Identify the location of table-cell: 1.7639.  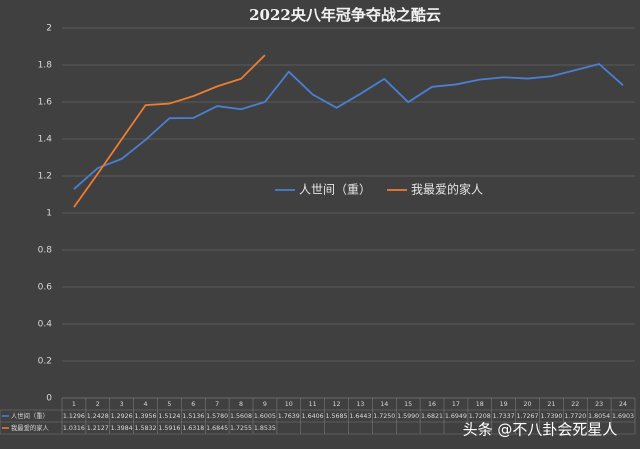
(289, 416).